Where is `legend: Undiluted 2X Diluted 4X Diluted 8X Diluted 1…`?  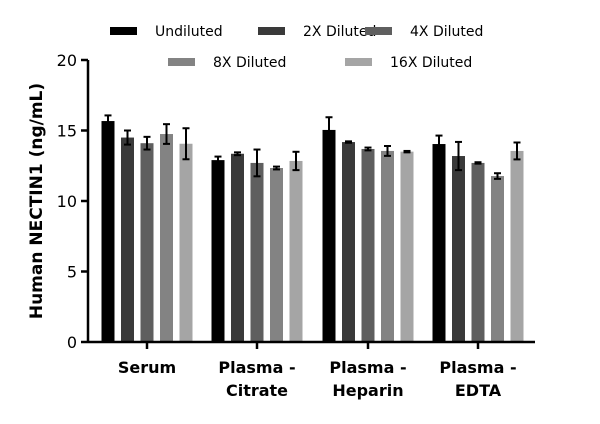
legend: Undiluted 2X Diluted 4X Diluted 8X Diluted 1… is located at coordinates (296, 47).